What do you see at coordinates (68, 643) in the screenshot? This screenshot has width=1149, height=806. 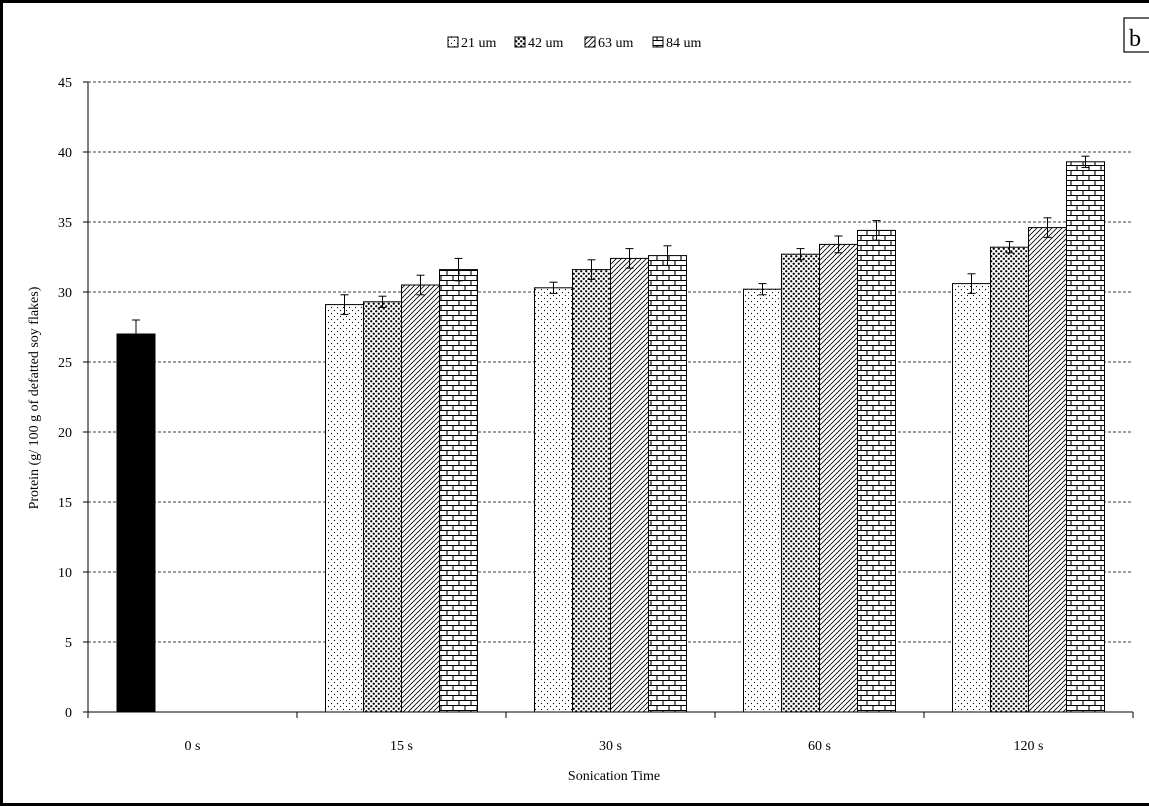 I see `y-tick-label: 5` at bounding box center [68, 643].